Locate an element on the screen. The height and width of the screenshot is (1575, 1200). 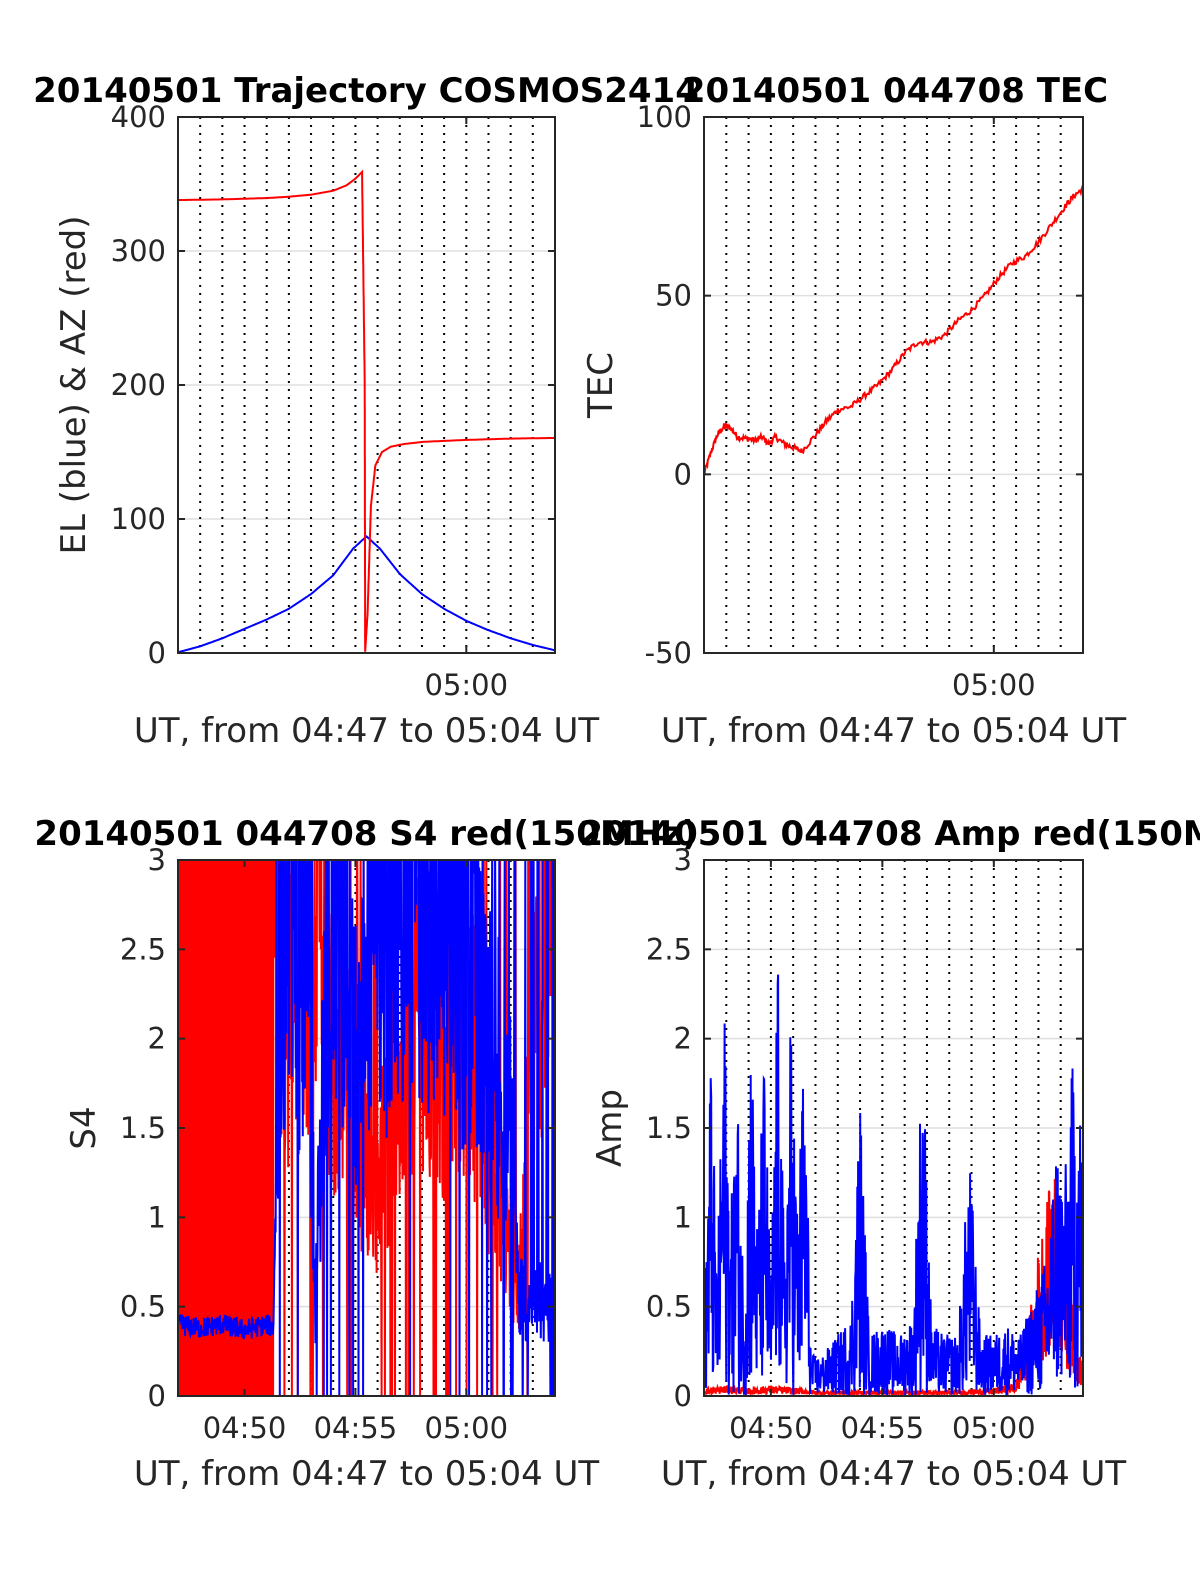
chart-title: 20140501 044708 S4 red(150MHz) is located at coordinates (365, 834).